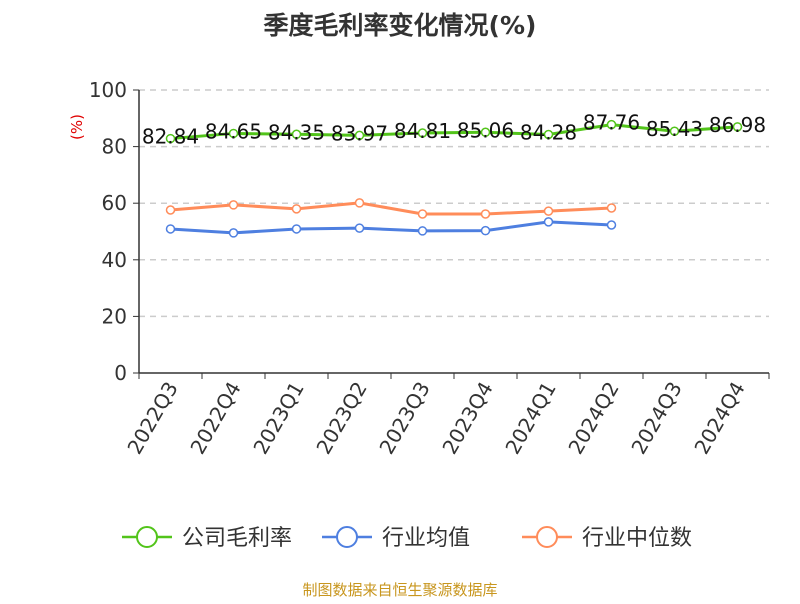 This screenshot has width=800, height=604. Describe the element at coordinates (114, 147) in the screenshot. I see `y-tick-label: 80` at that location.